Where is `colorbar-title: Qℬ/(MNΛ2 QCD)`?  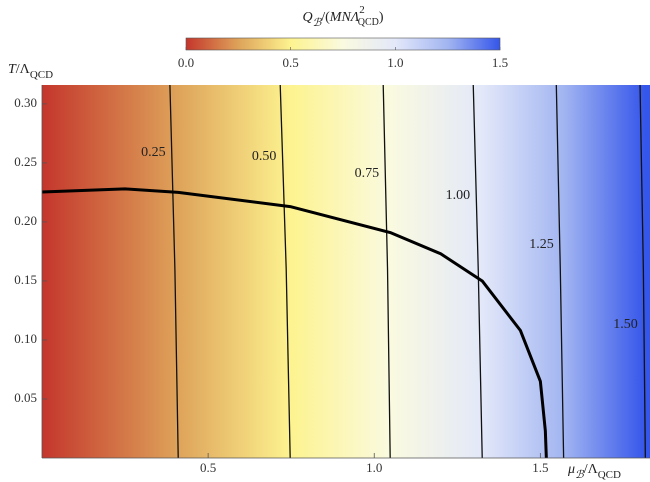 colorbar-title: Qℬ/(MNΛ2 QCD) is located at coordinates (342, 16).